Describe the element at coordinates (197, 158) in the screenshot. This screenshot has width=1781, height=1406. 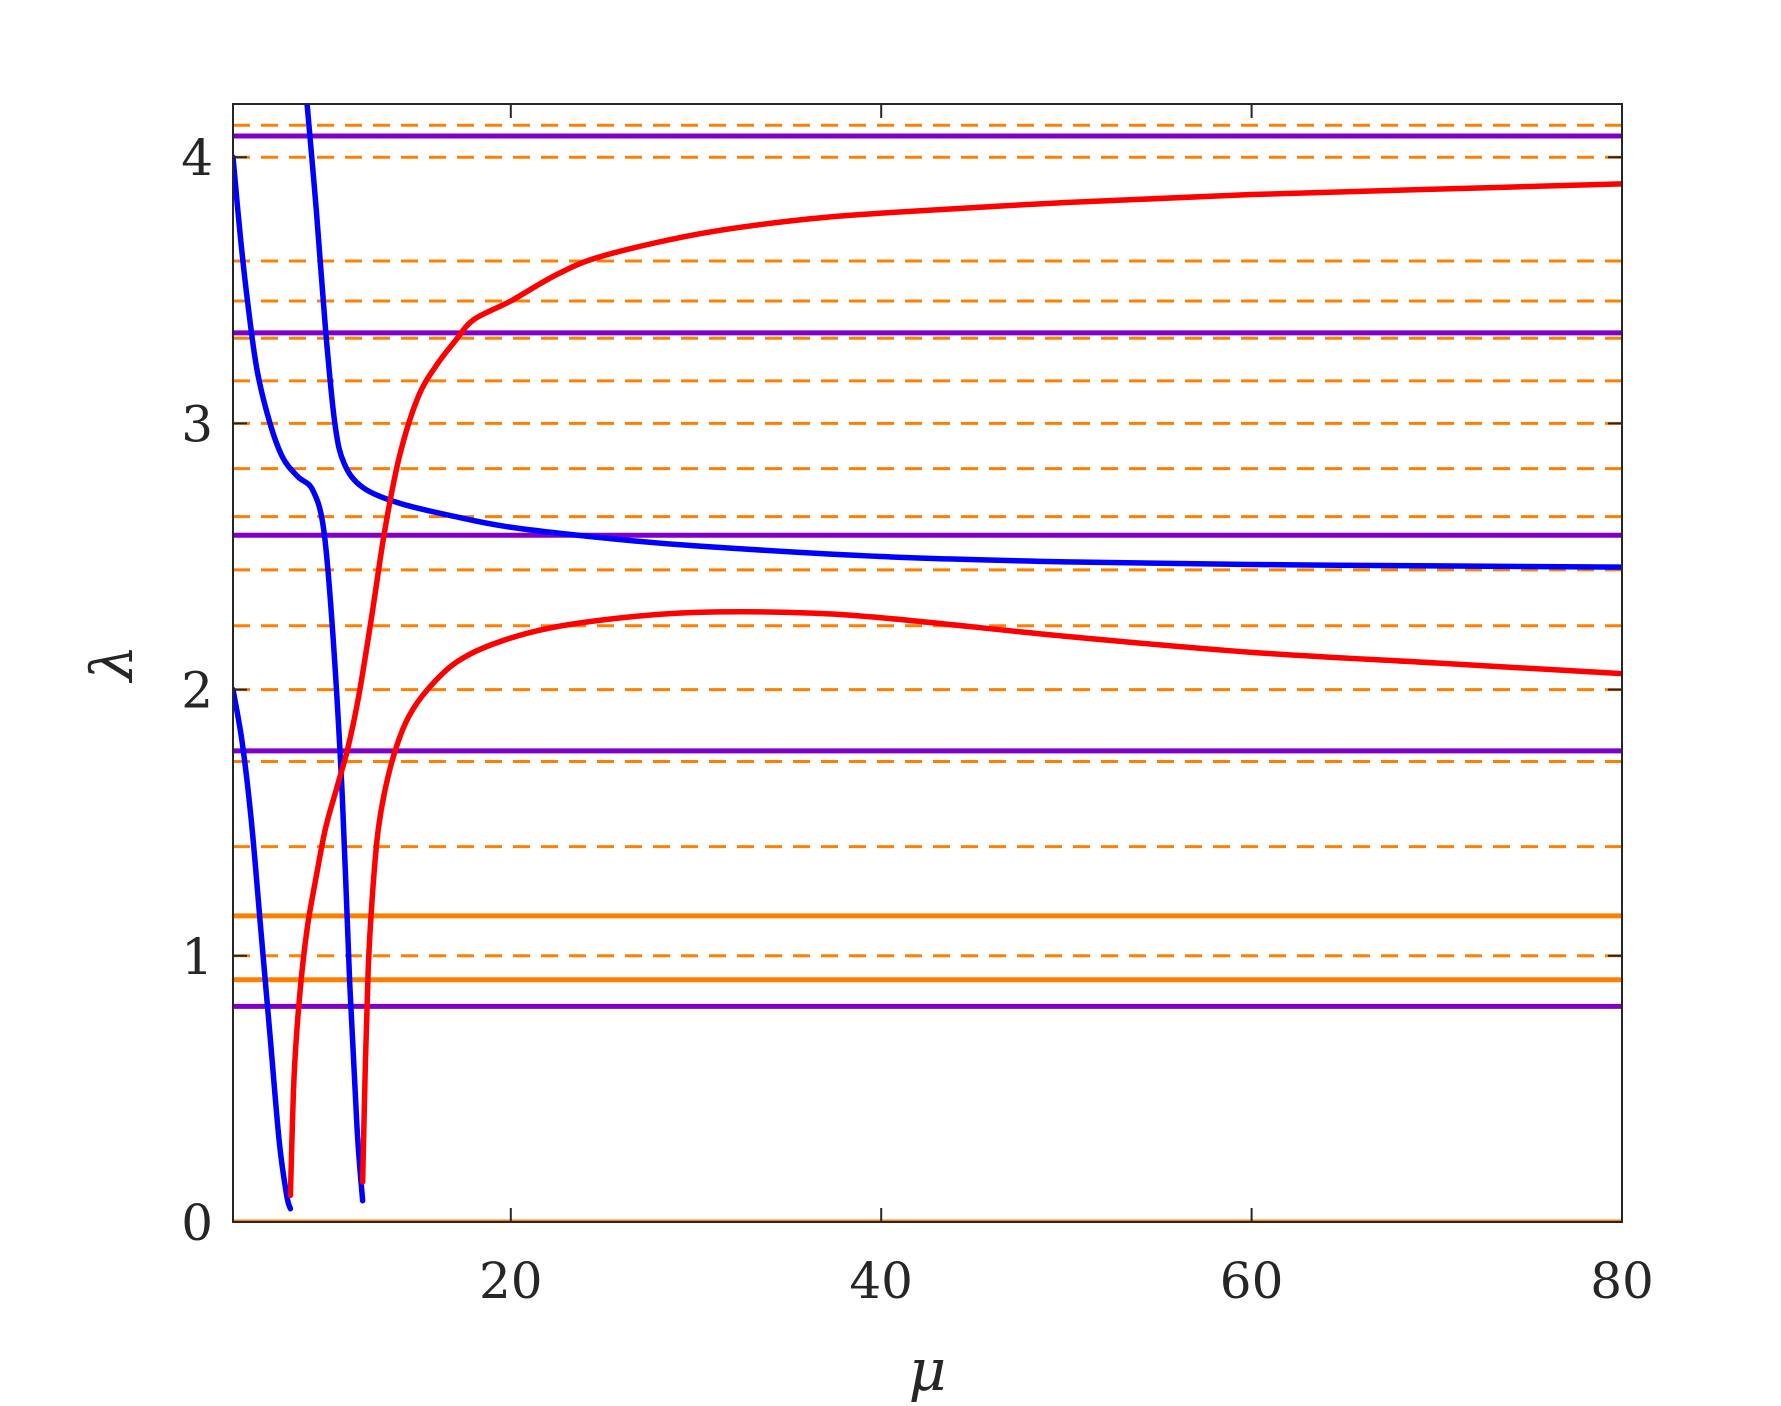
I see `y-tick-label-4: 4` at that location.